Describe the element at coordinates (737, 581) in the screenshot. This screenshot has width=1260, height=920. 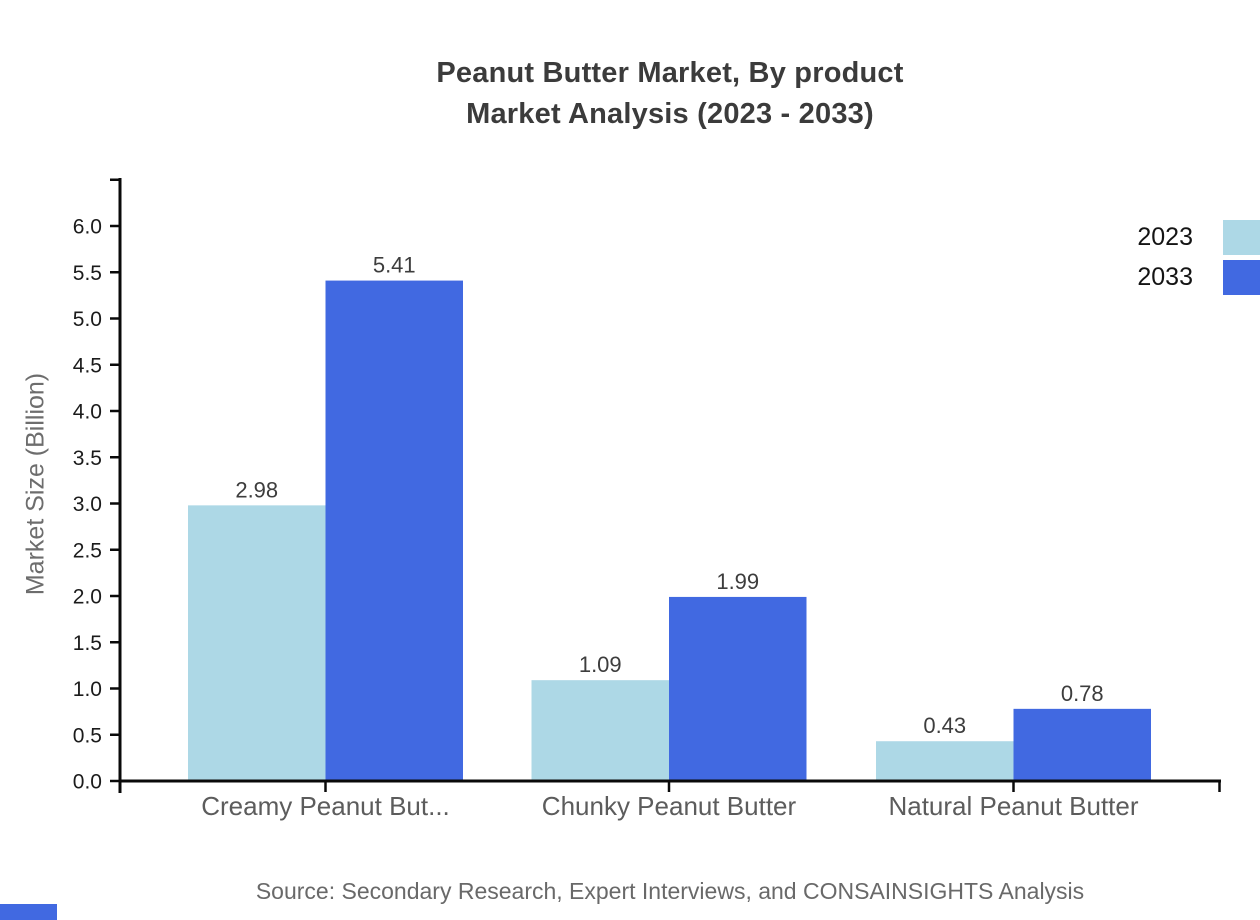
I see `value-label-2033-1: 1.99` at that location.